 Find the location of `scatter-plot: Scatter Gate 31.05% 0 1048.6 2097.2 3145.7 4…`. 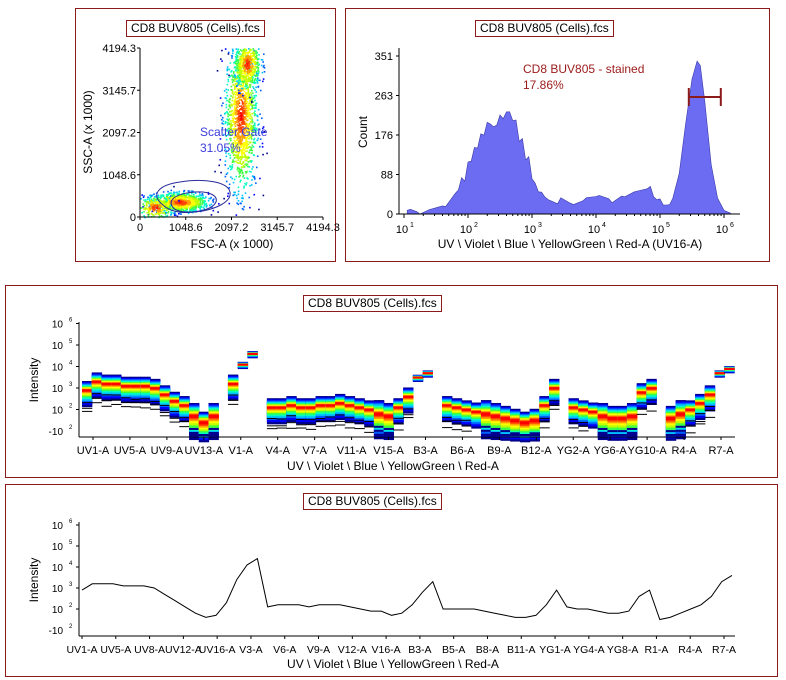

scatter-plot: Scatter Gate 31.05% 0 1048.6 2097.2 3145.7 4… is located at coordinates (210, 147).